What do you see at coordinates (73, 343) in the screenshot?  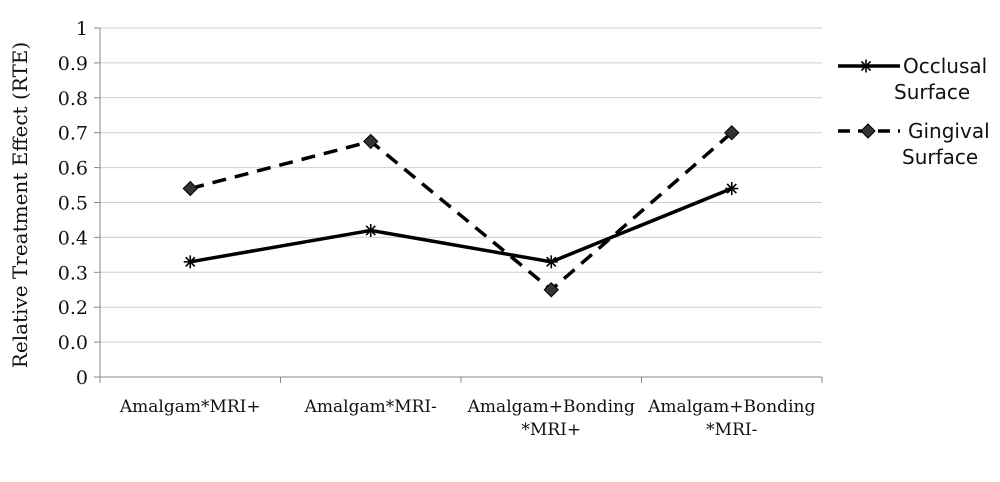 I see `y-tick-label: 0.0` at bounding box center [73, 343].